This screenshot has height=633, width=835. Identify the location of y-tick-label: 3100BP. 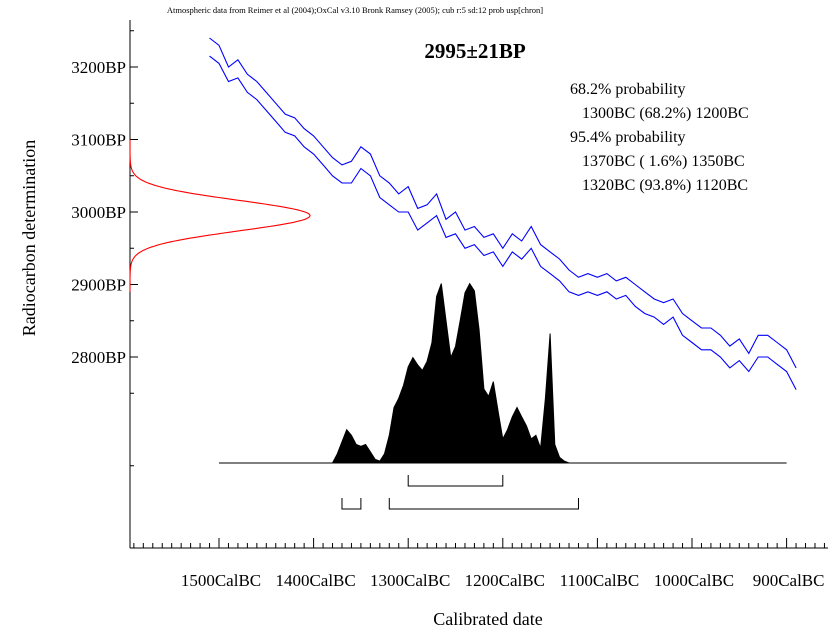
(98, 140).